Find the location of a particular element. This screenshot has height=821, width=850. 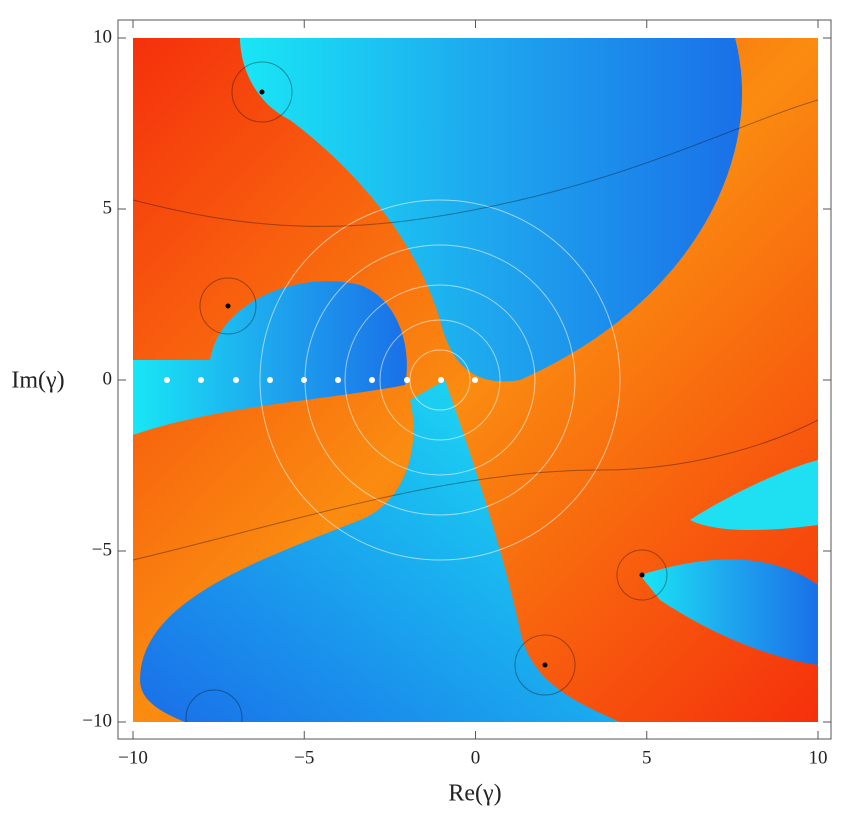

x-tick-label: 0 is located at coordinates (476, 757).